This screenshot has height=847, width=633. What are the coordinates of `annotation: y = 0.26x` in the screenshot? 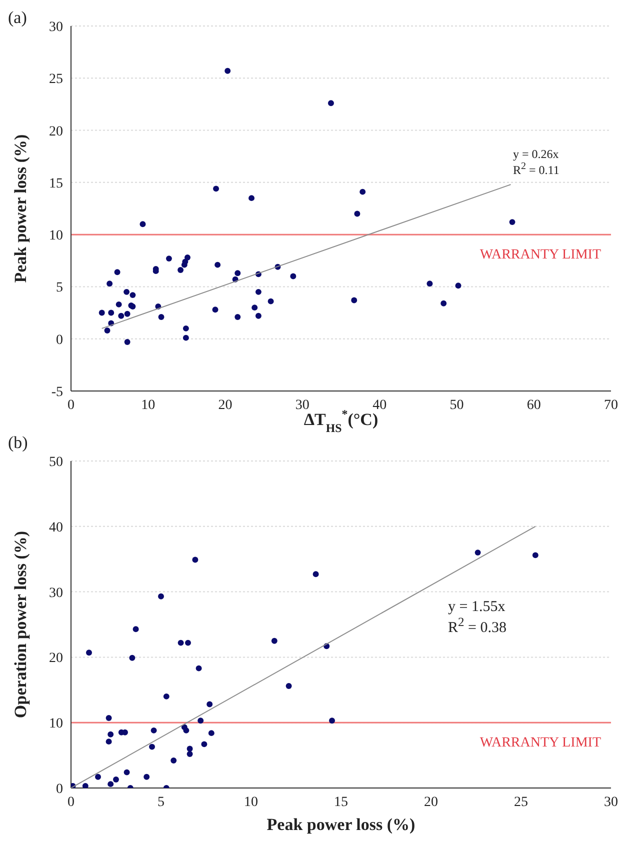 It's located at (536, 154).